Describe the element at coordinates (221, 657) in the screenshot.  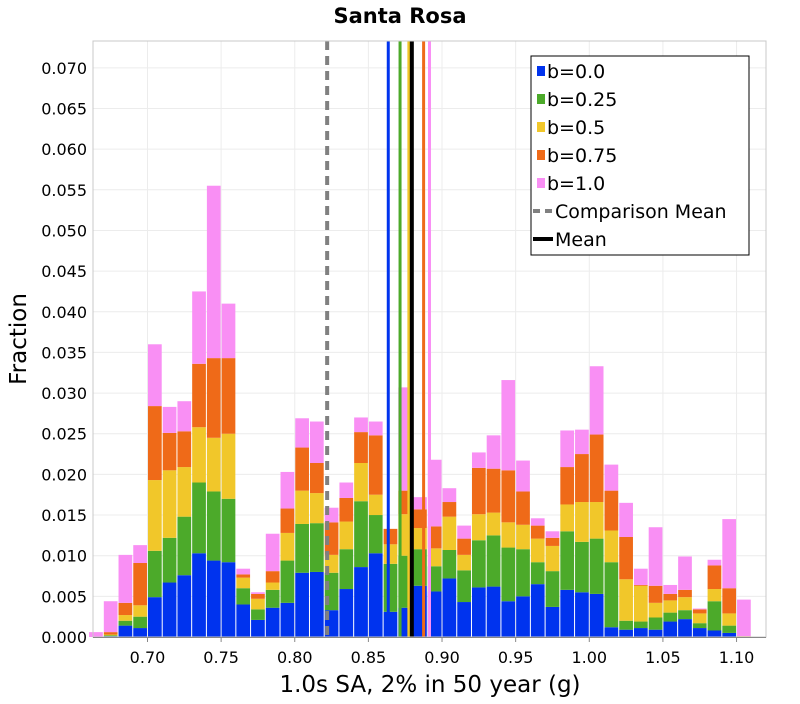
I see `x-tick-label: 0.75` at that location.